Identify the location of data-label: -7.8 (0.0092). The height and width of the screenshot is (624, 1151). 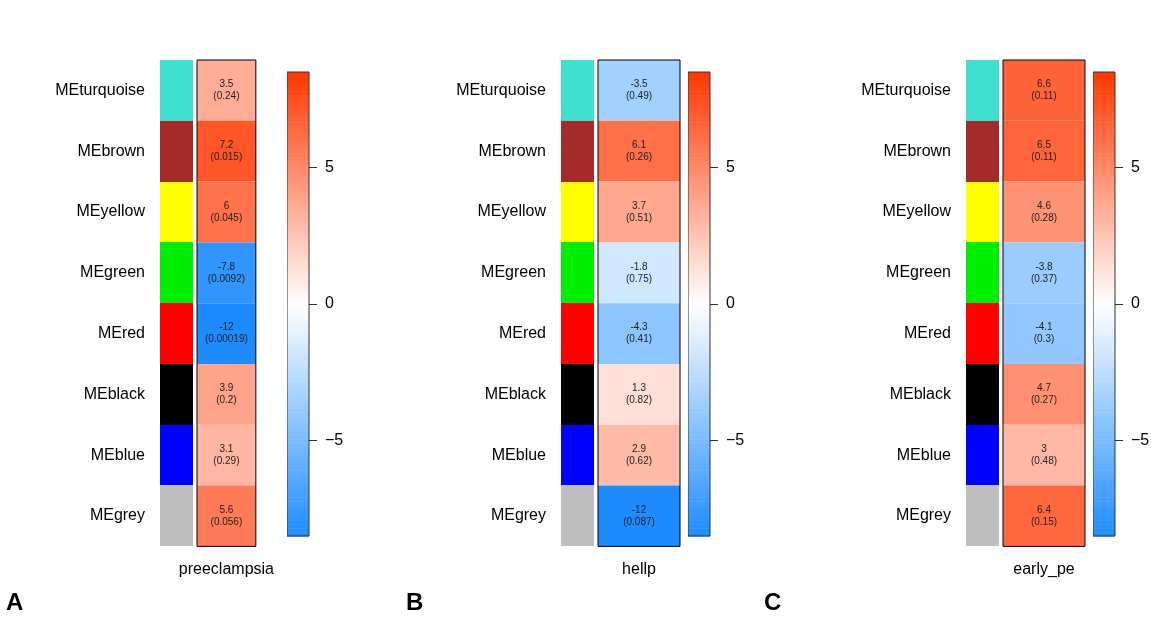
(226, 272).